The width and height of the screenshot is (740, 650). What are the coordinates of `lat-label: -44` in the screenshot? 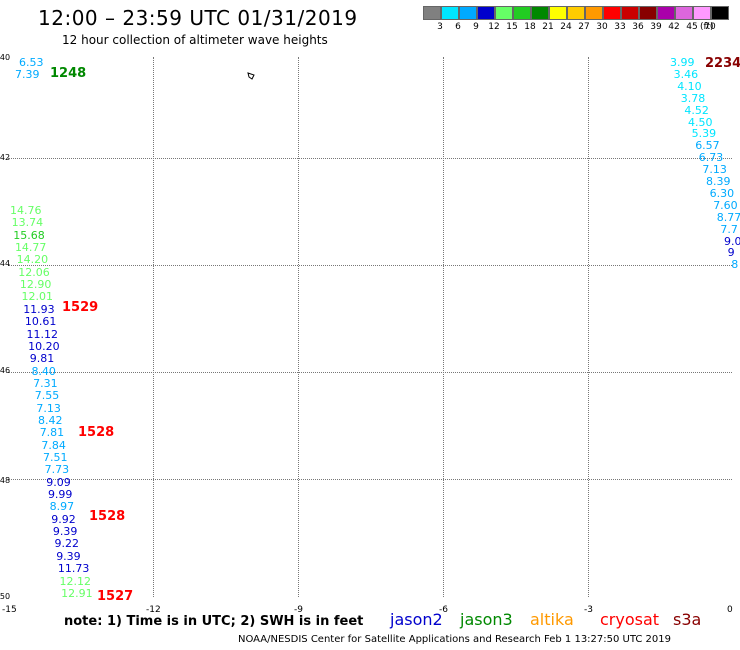 It's located at (5, 263).